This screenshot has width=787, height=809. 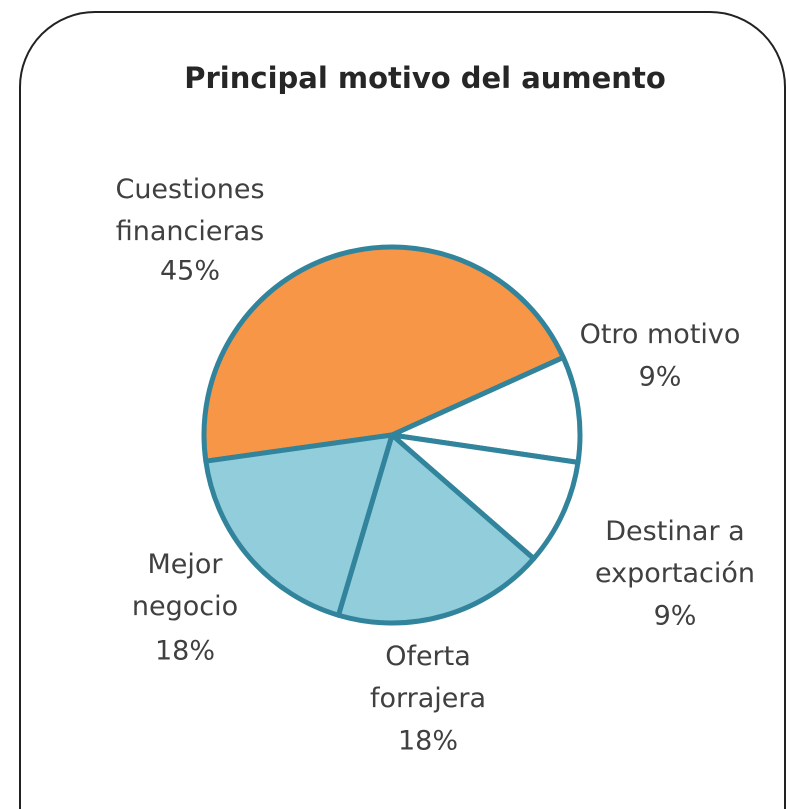 I want to click on category-label: Oferta forrajera, so click(x=428, y=677).